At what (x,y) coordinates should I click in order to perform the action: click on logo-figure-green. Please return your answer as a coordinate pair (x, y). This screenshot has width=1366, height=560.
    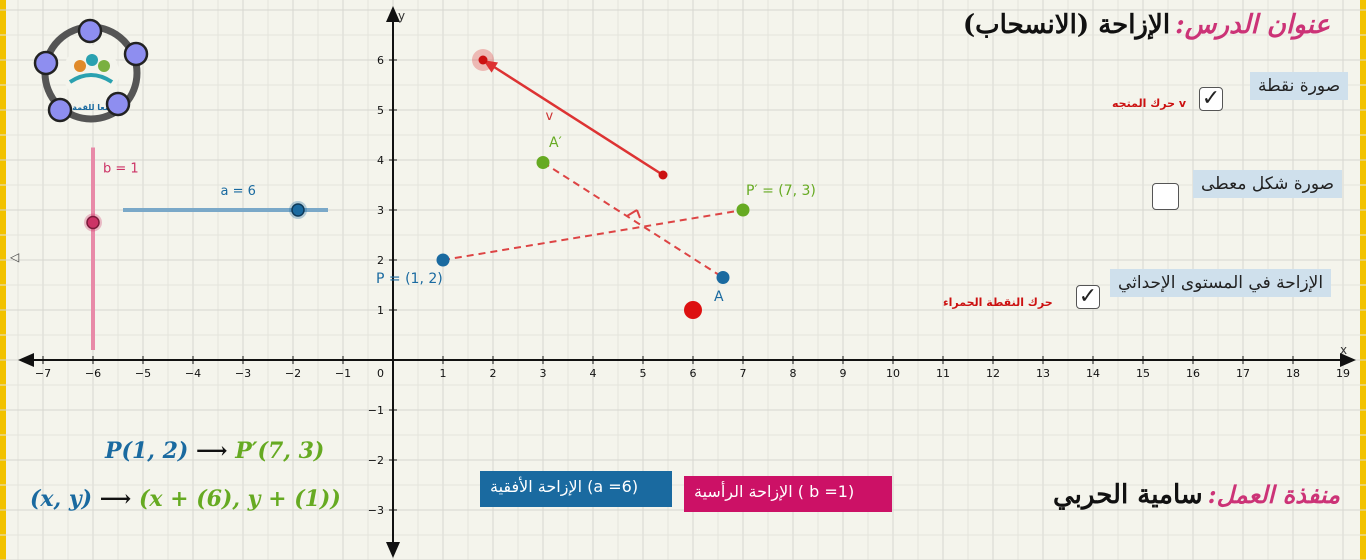
    Looking at the image, I should click on (104, 66).